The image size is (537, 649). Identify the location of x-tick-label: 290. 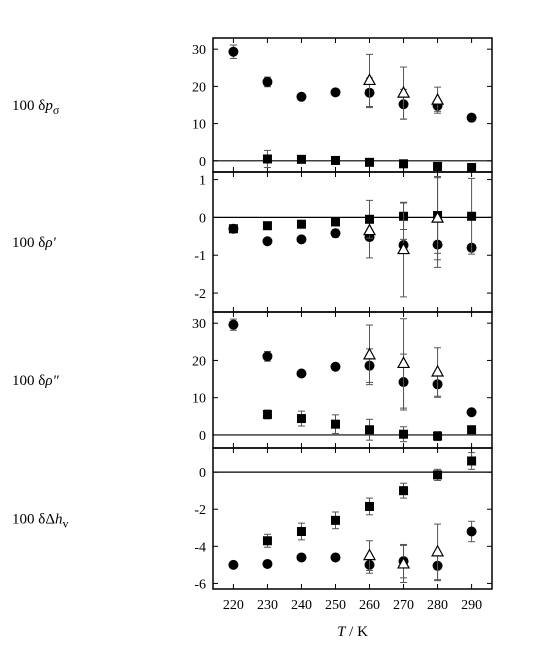
(471, 605).